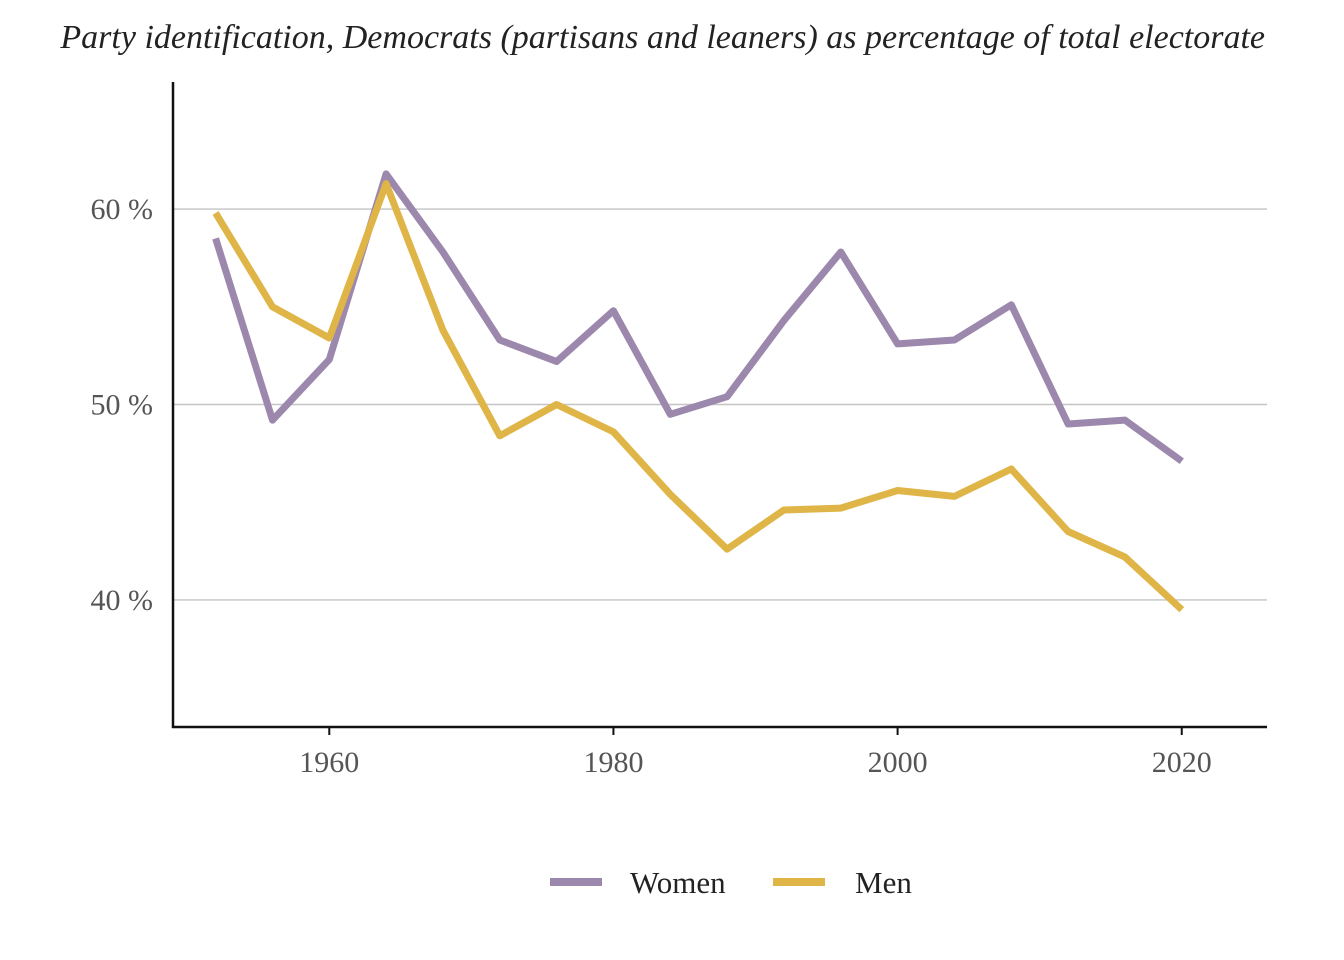 Image resolution: width=1344 pixels, height=960 pixels. What do you see at coordinates (122, 209) in the screenshot?
I see `y-tick-label: 60 %` at bounding box center [122, 209].